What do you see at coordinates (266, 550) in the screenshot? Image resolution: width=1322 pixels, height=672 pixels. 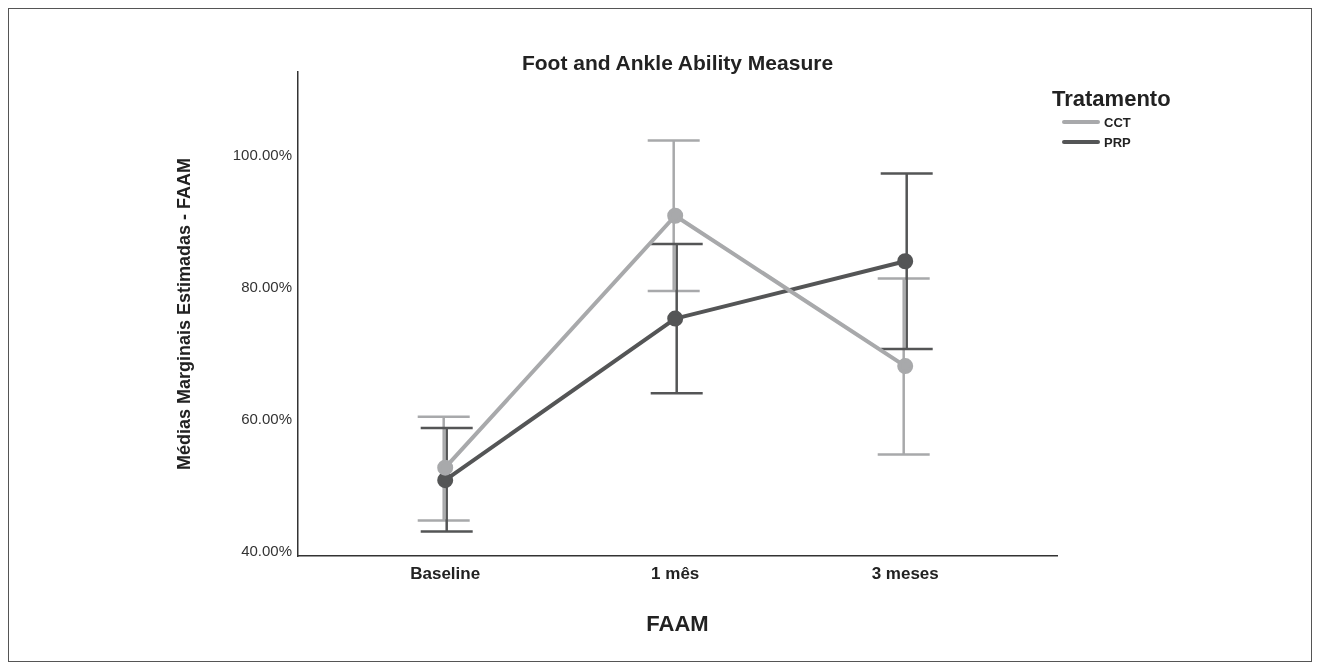 I see `y-tick-label: 40.00%` at bounding box center [266, 550].